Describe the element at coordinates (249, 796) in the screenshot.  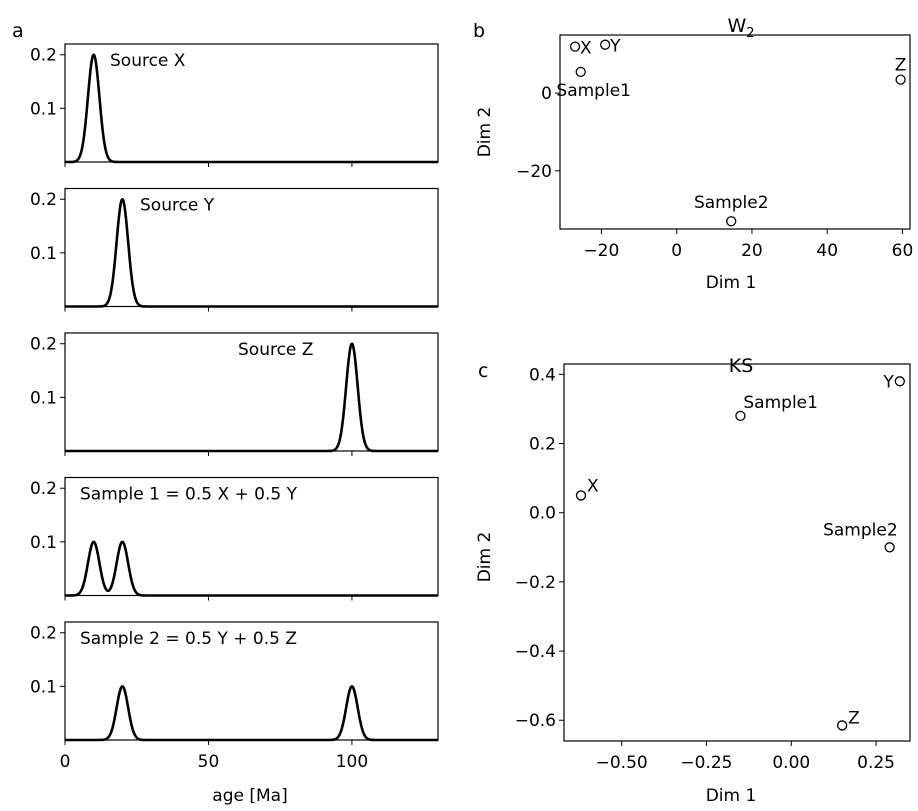
I see `panel-a-xlabel: age [Ma]` at that location.